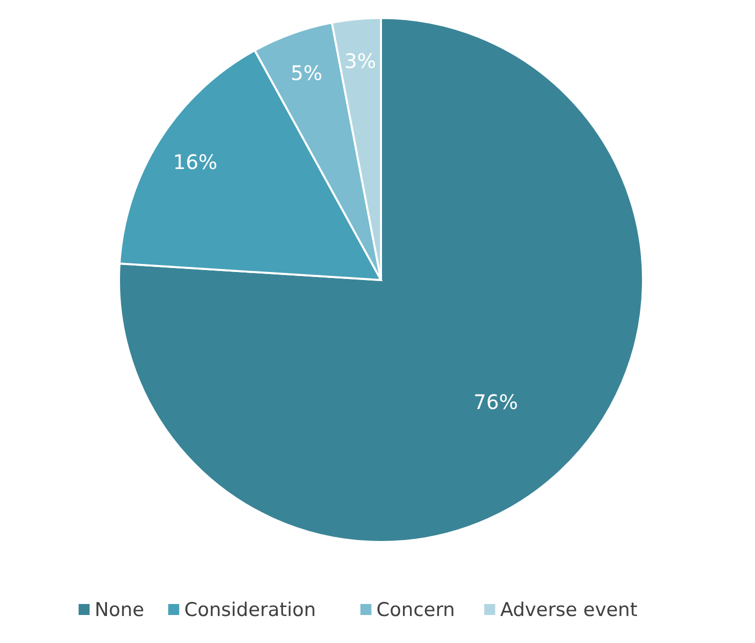 This screenshot has width=755, height=643. Describe the element at coordinates (360, 60) in the screenshot. I see `data-label: 3%` at that location.